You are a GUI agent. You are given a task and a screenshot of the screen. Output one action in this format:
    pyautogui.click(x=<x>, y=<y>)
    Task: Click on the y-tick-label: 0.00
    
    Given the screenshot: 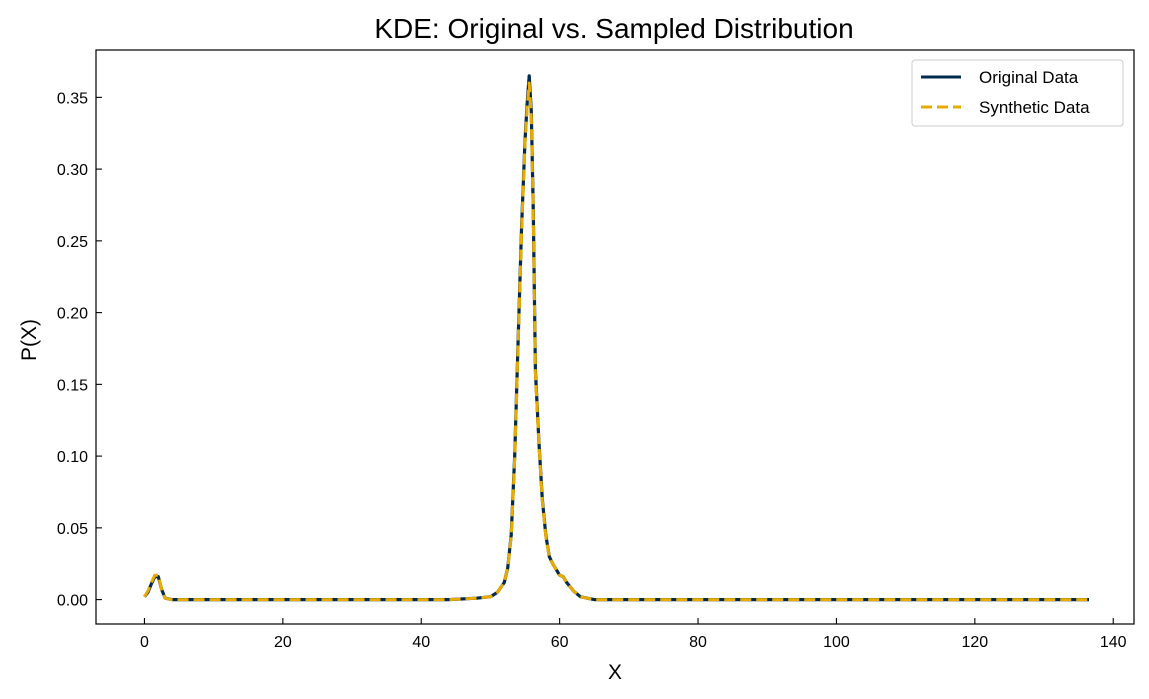 What is the action you would take?
    pyautogui.click(x=72, y=601)
    